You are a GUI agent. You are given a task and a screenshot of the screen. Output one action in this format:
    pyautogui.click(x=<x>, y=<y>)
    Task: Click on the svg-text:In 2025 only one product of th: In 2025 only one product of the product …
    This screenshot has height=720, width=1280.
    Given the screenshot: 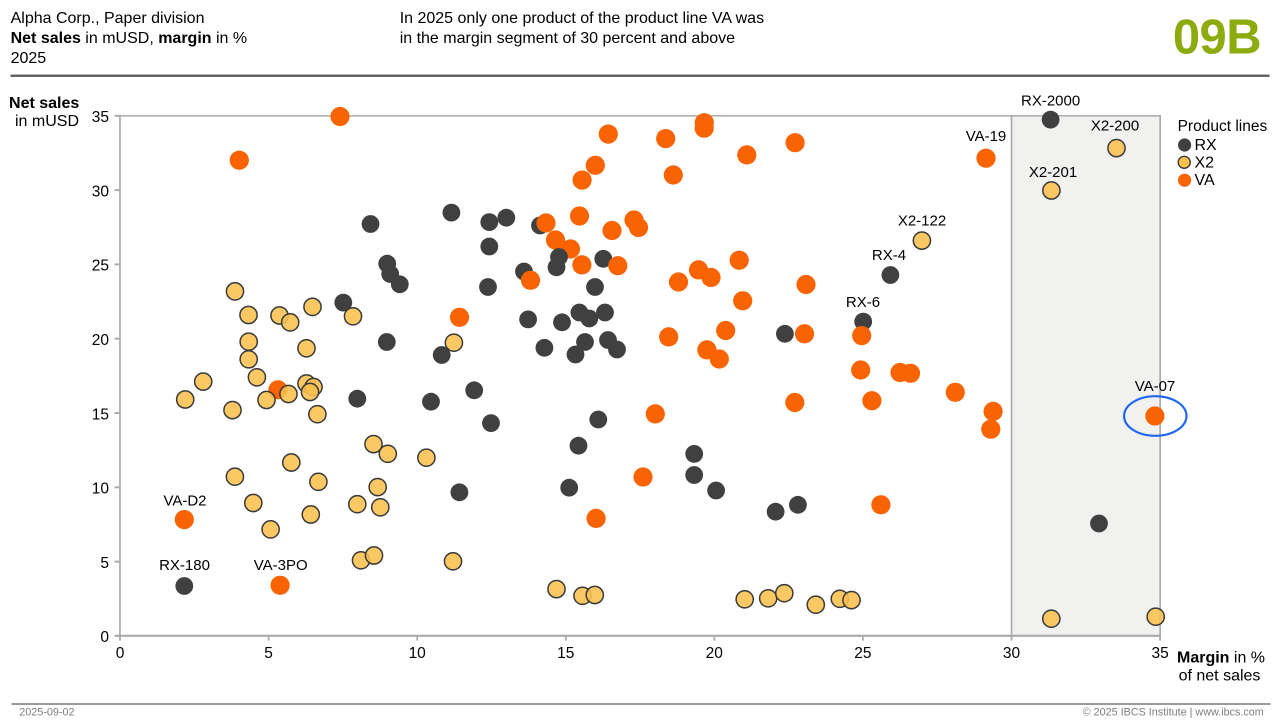 What is the action you would take?
    pyautogui.click(x=582, y=18)
    